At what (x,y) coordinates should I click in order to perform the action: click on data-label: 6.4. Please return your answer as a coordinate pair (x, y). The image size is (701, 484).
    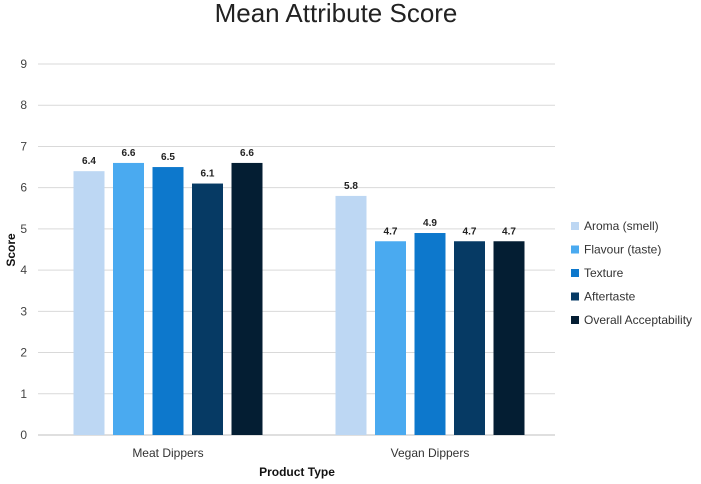
    Looking at the image, I should click on (89, 161).